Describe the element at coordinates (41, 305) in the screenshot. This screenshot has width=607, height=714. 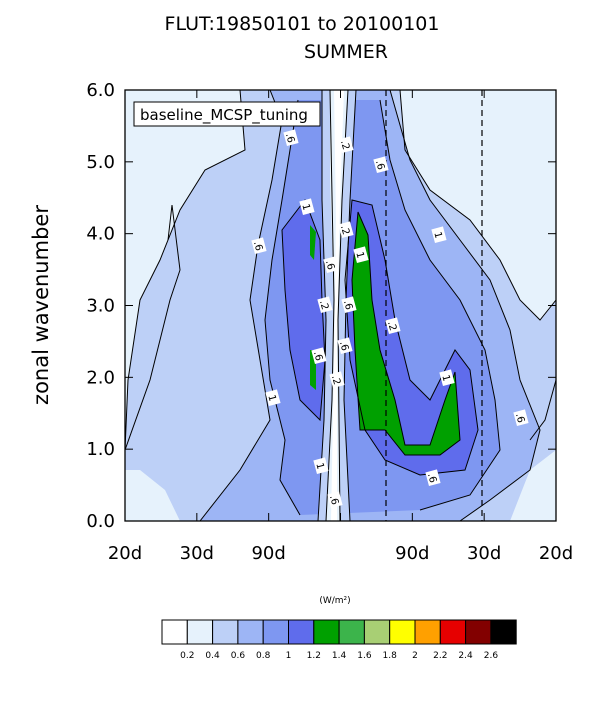
I see `y-axis-label: zonal wavenumber` at that location.